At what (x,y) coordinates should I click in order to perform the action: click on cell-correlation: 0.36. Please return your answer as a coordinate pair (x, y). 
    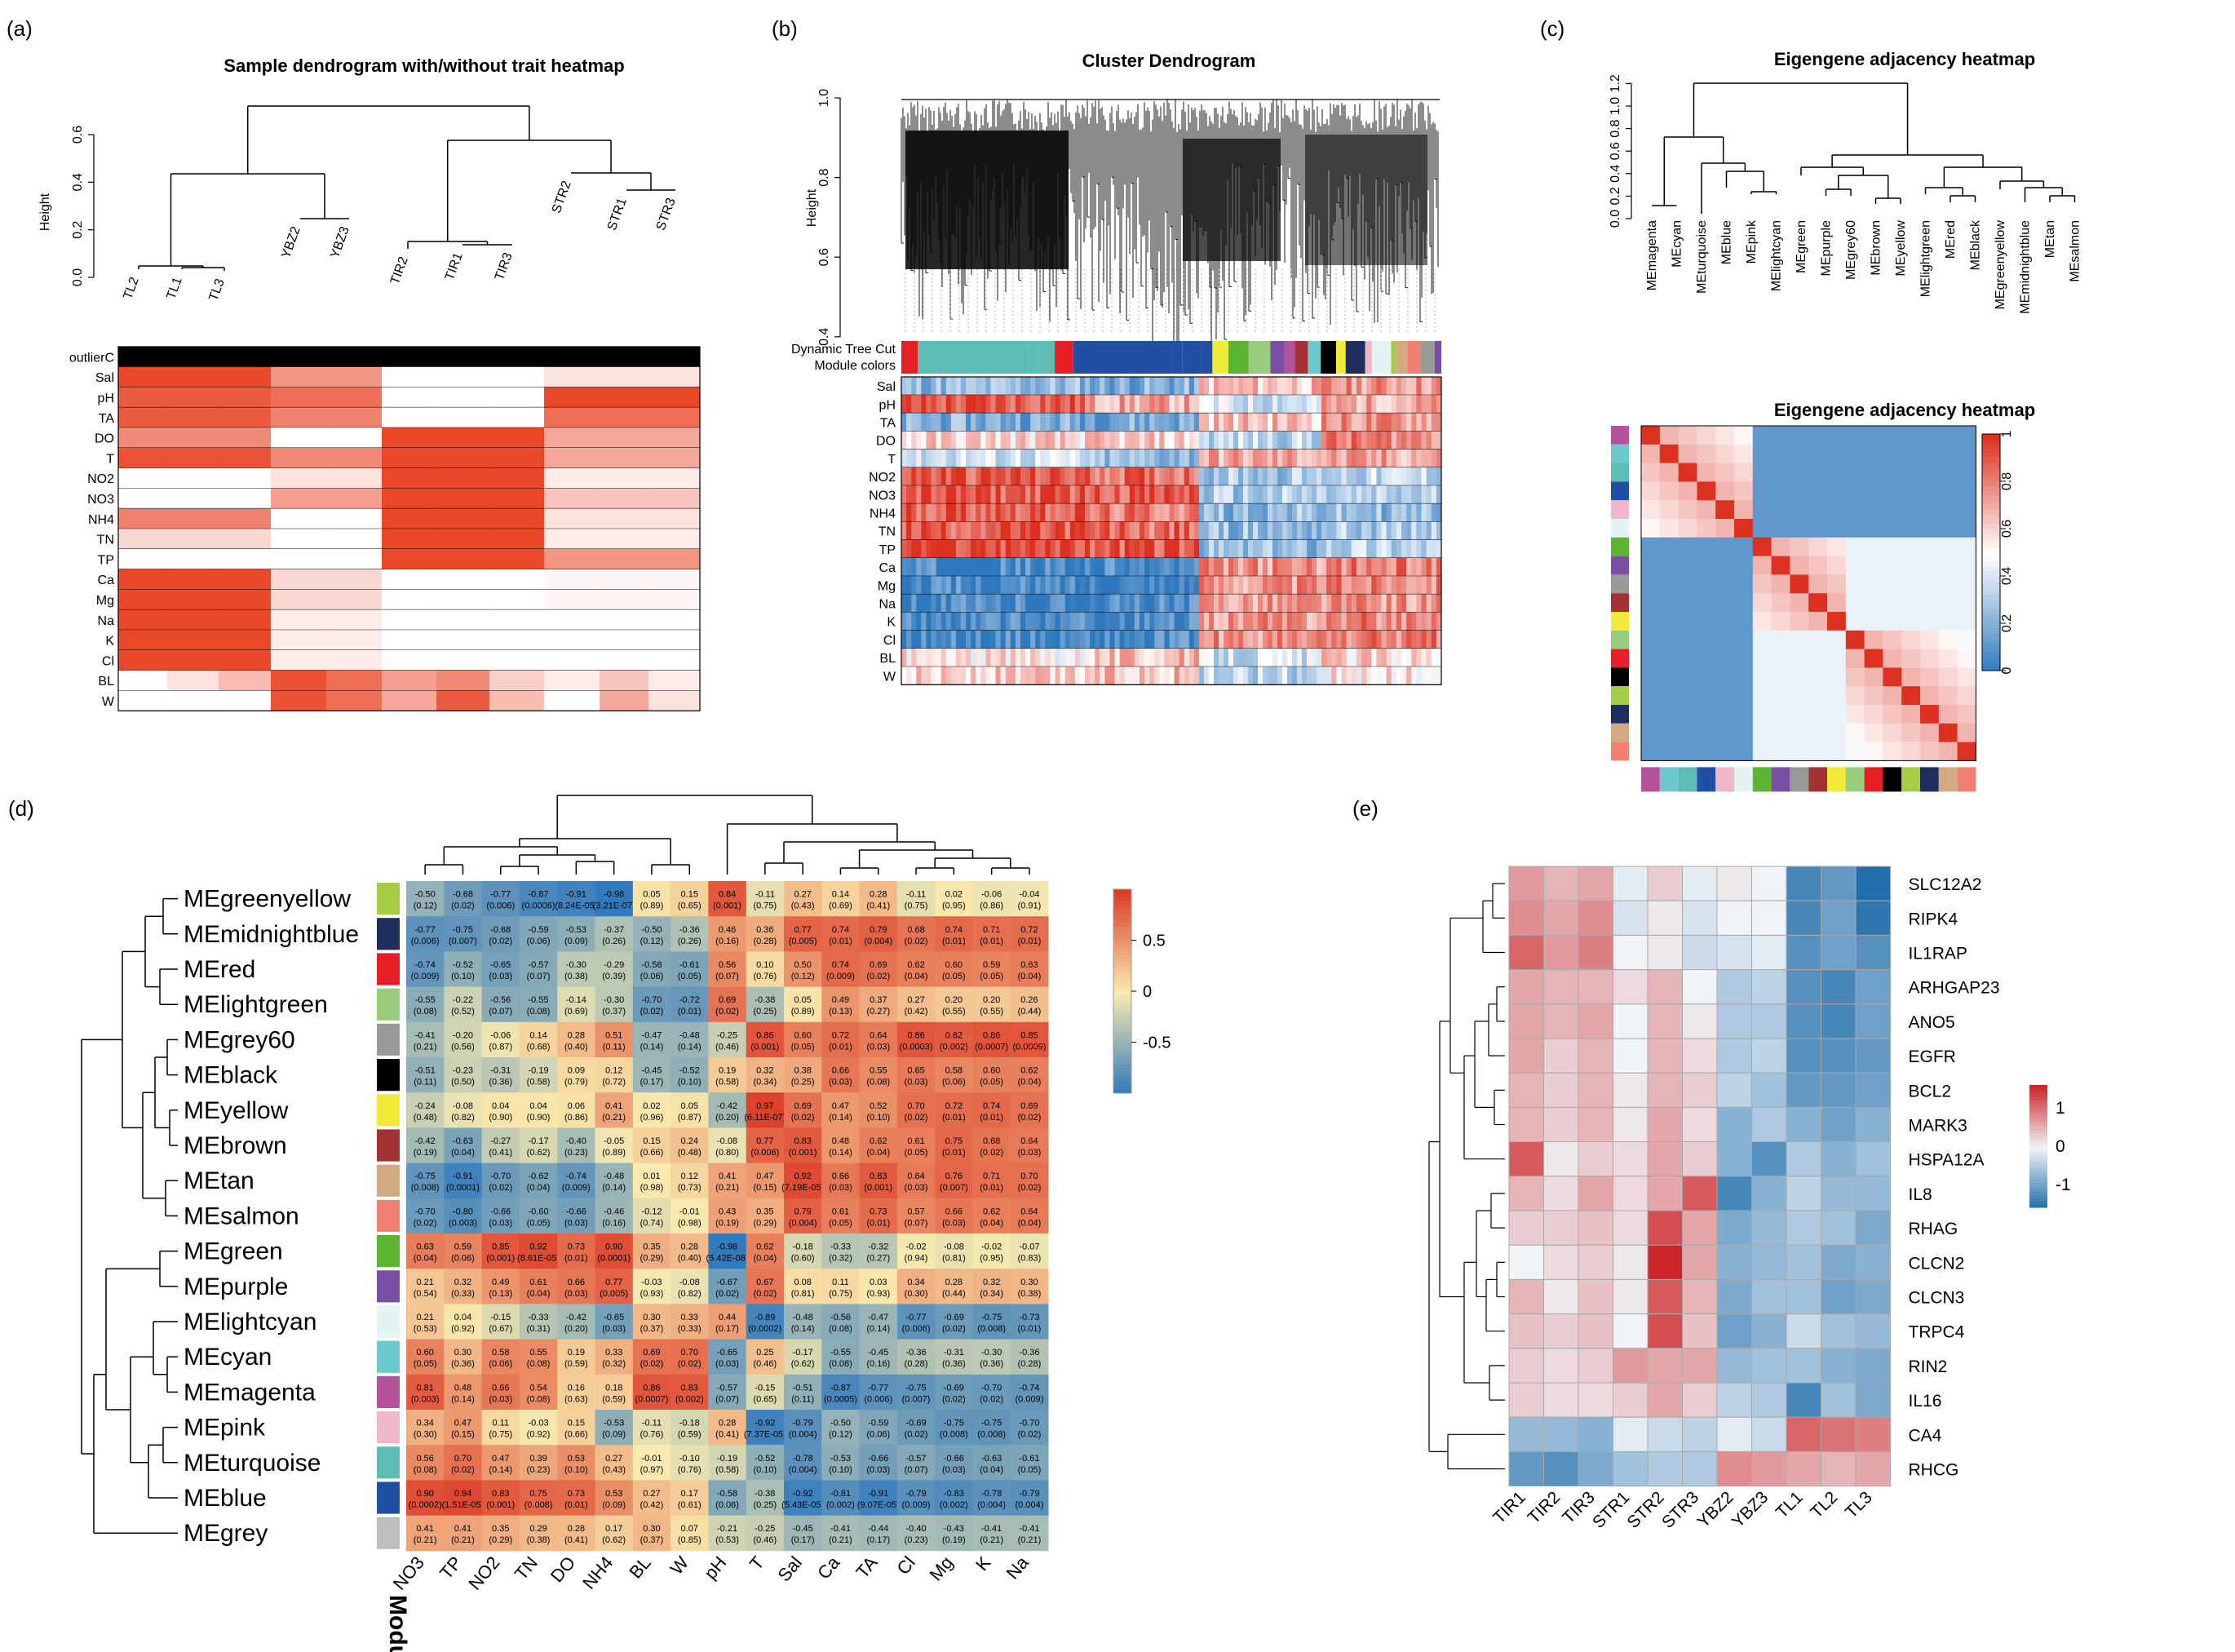
    Looking at the image, I should click on (765, 930).